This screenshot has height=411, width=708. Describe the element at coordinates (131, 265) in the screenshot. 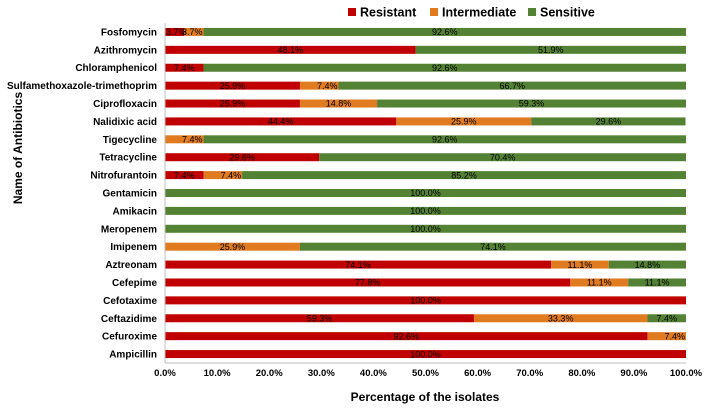

I see `category-label-aztreonam: Aztreonam` at that location.